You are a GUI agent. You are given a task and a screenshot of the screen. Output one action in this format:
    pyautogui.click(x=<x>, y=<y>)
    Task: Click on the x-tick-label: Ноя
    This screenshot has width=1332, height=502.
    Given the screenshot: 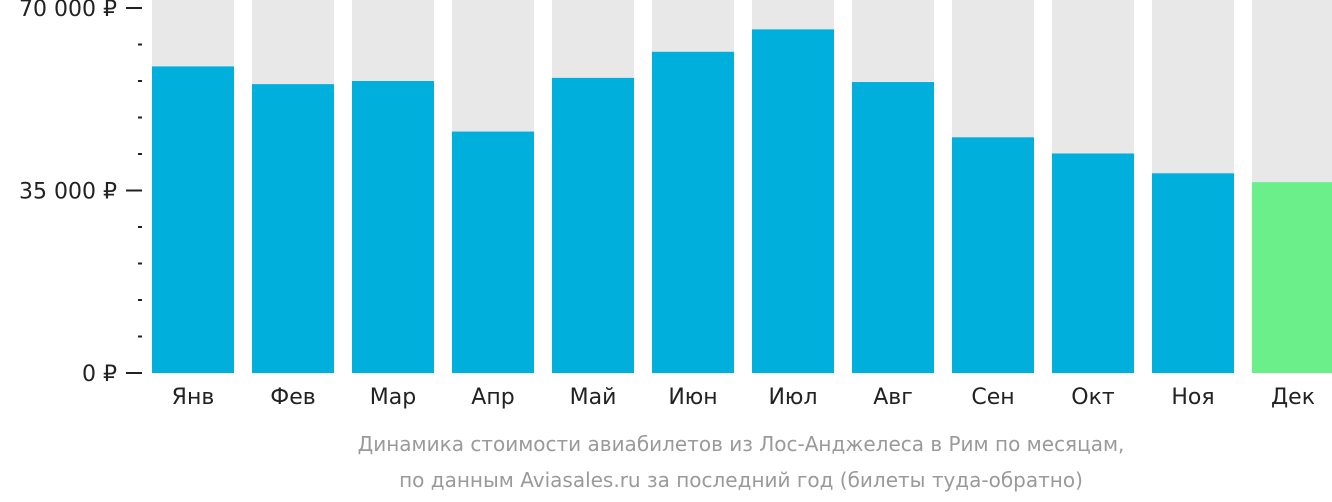 What is the action you would take?
    pyautogui.click(x=1192, y=397)
    